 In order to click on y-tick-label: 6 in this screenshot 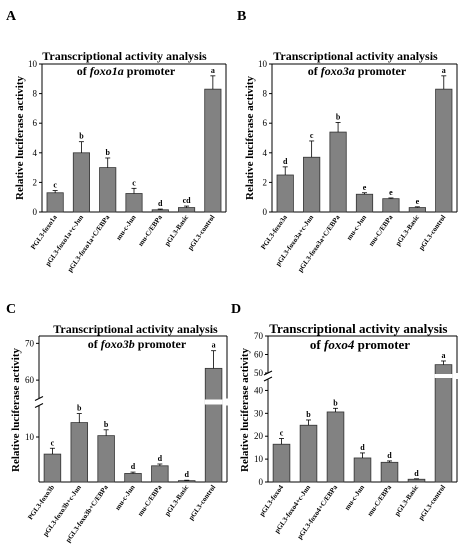, I will do `click(35, 123)`.